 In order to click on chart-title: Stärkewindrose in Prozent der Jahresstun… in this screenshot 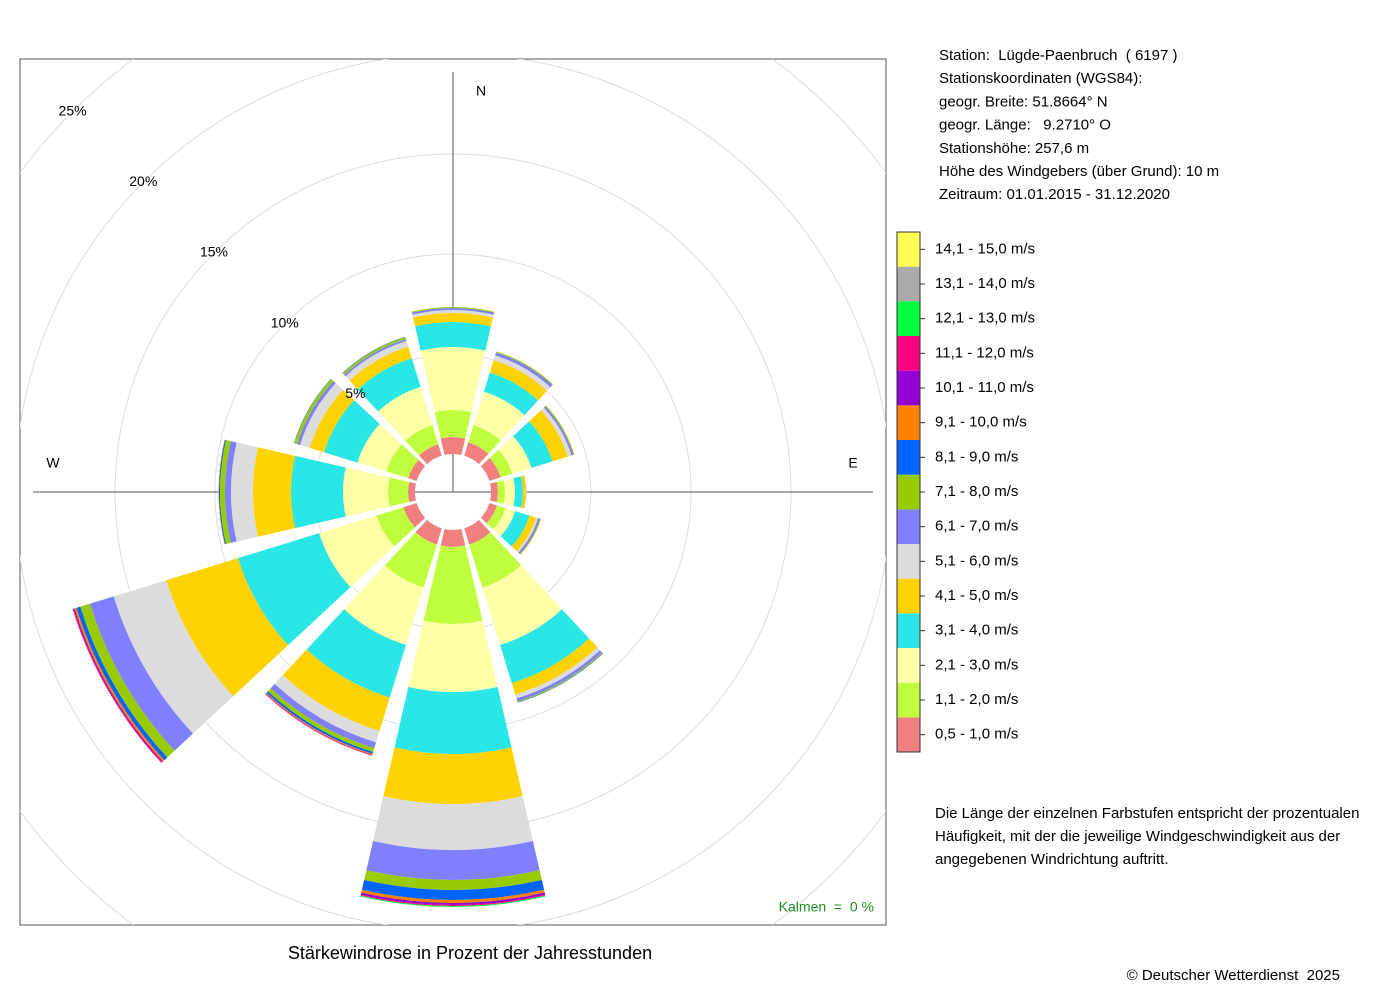, I will do `click(470, 953)`.